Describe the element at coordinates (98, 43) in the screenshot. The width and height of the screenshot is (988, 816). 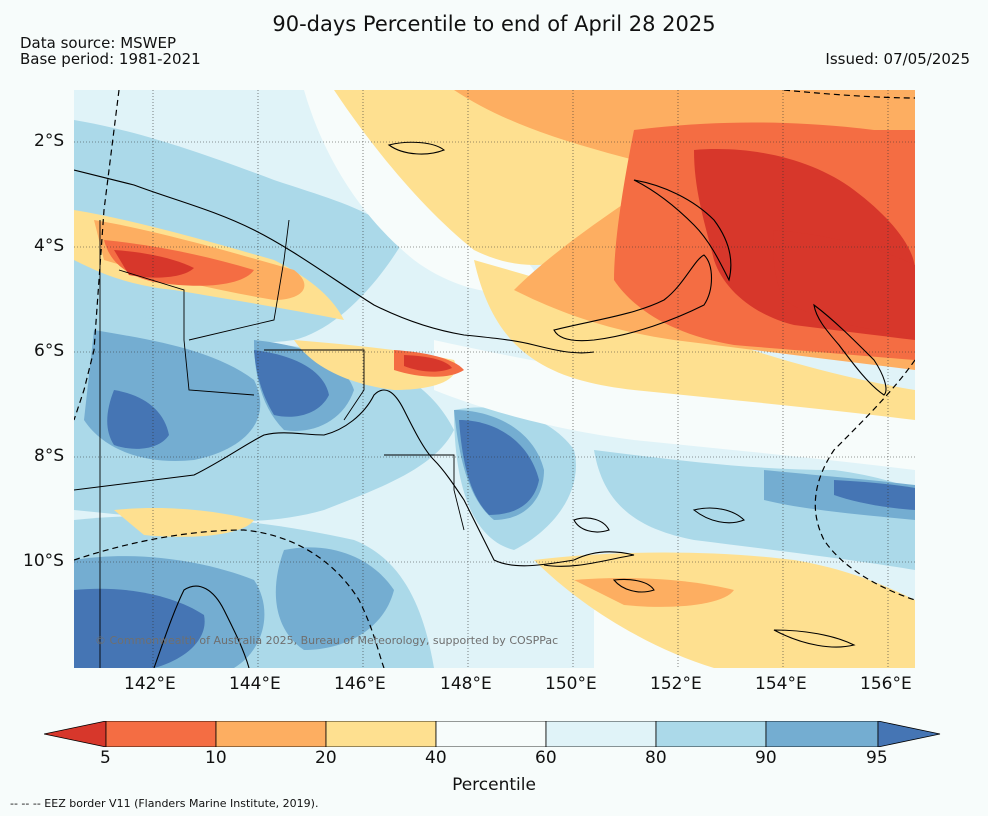
I see `data-source: Data source: MSWEP` at that location.